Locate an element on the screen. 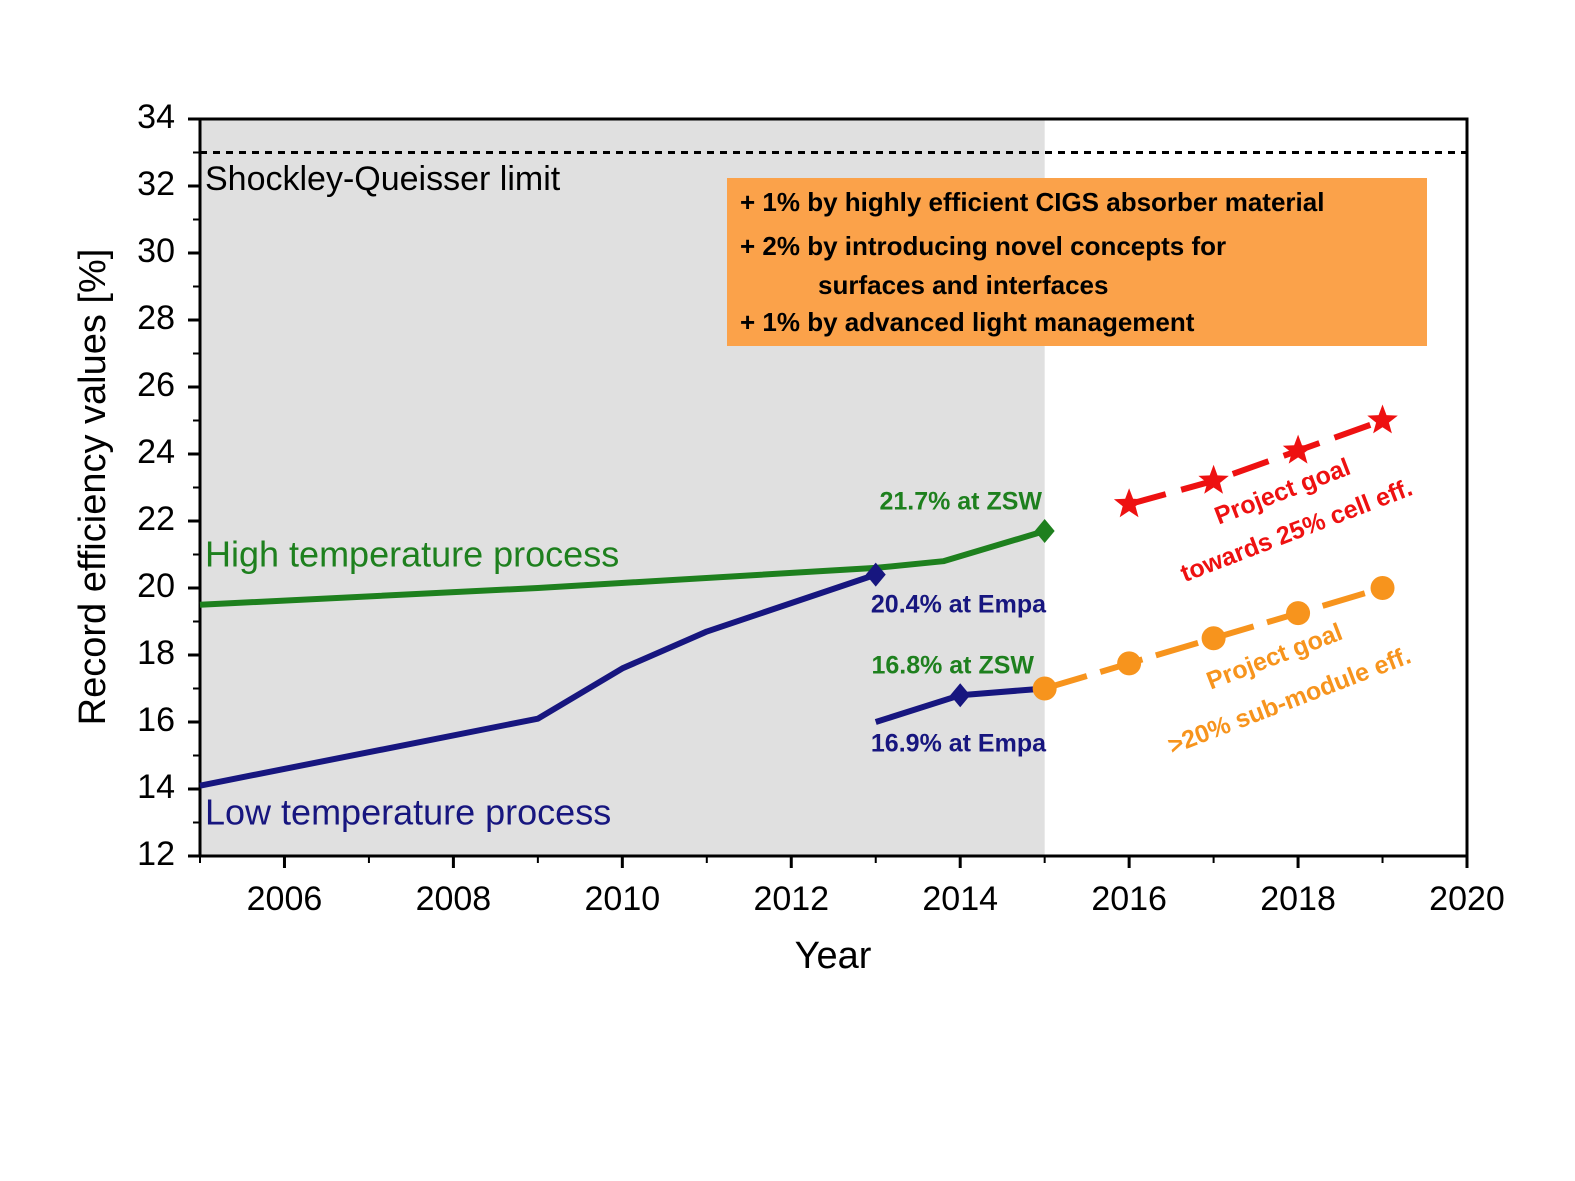  x-tick-label: 2014 is located at coordinates (960, 899).